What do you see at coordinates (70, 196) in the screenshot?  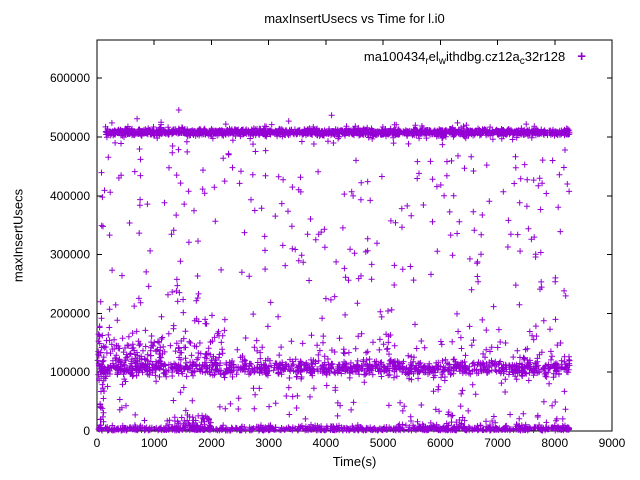 I see `y-tick-label: 400000` at bounding box center [70, 196].